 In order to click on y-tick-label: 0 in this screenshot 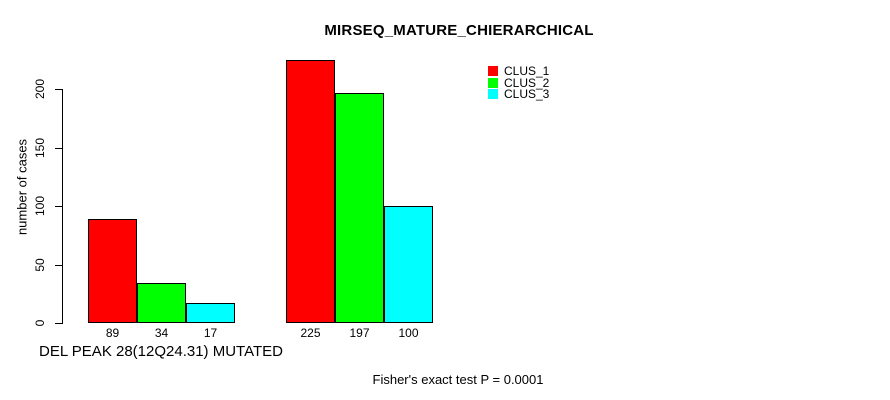, I will do `click(40, 323)`.